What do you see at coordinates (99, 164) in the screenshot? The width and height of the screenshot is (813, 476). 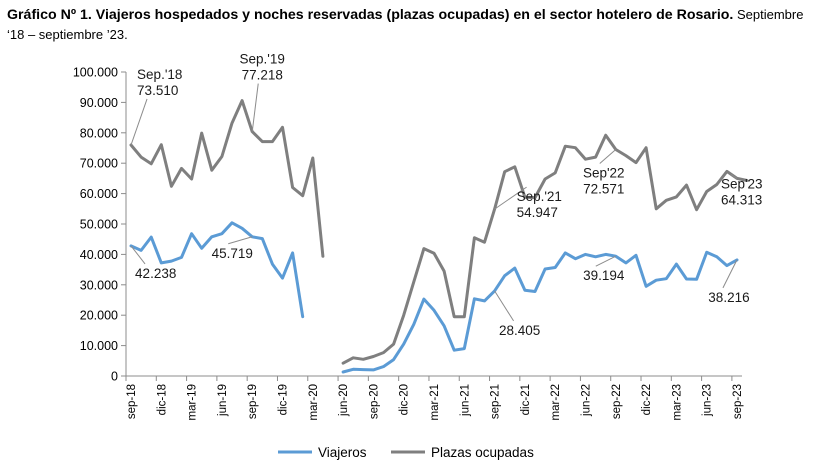 I see `y-tick-label: 70.000` at bounding box center [99, 164].